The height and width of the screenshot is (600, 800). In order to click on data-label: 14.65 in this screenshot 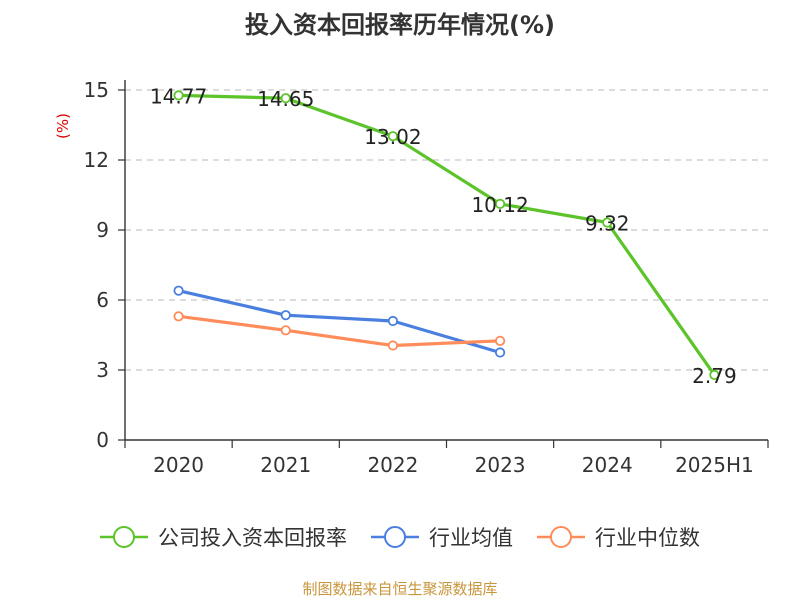, I will do `click(285, 99)`.